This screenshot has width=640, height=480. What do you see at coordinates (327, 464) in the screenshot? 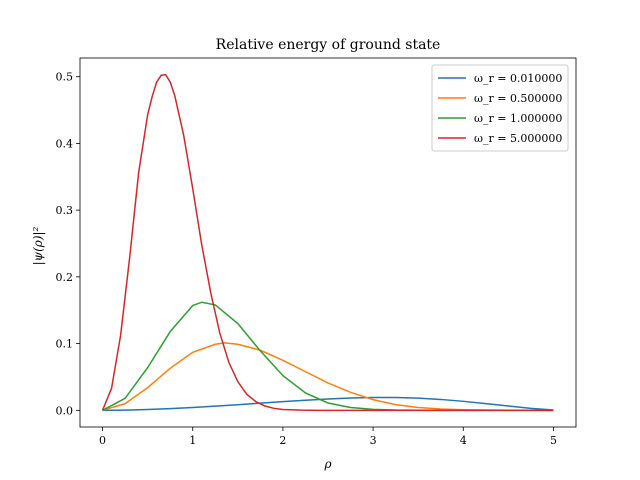
I see `x-axis-title: ρ` at bounding box center [327, 464].